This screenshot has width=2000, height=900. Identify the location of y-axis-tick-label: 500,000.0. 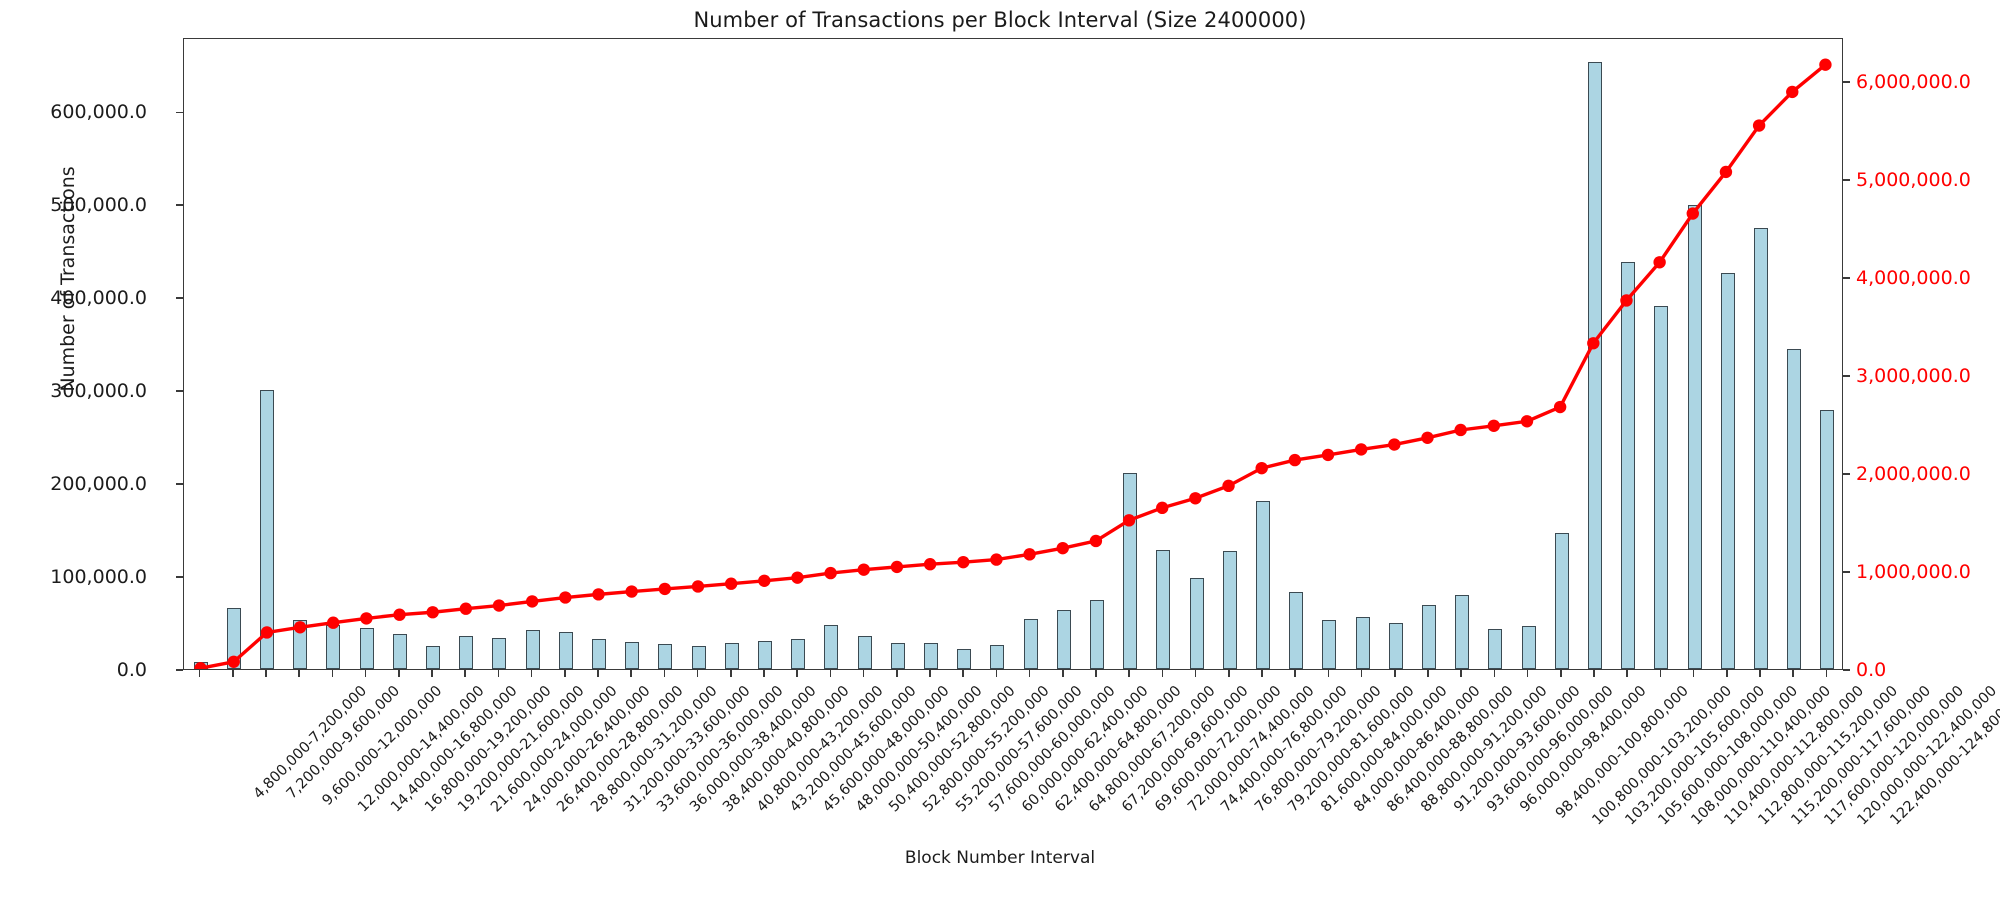
(98, 205).